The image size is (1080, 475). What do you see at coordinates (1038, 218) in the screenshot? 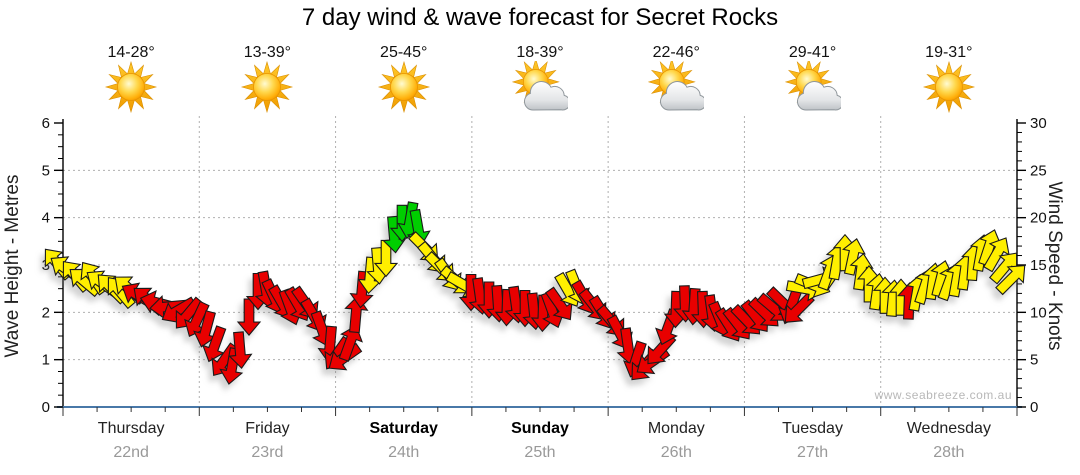
I see `tick-label: 20` at bounding box center [1038, 218].